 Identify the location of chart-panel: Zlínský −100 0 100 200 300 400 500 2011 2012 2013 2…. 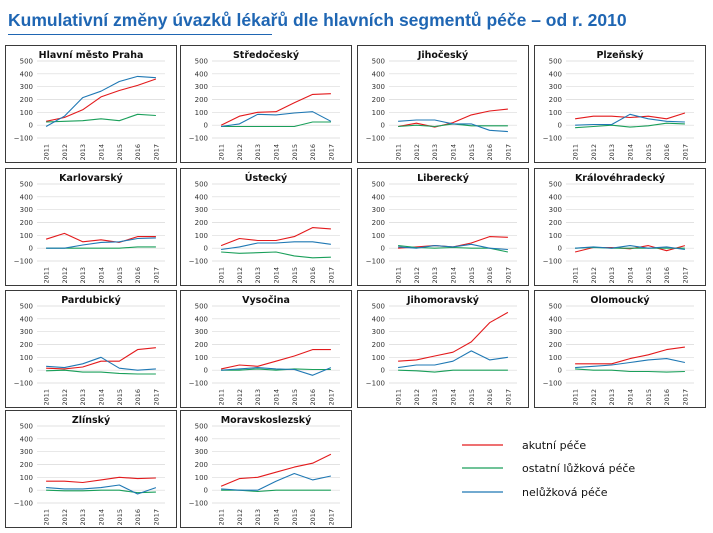
(91, 469).